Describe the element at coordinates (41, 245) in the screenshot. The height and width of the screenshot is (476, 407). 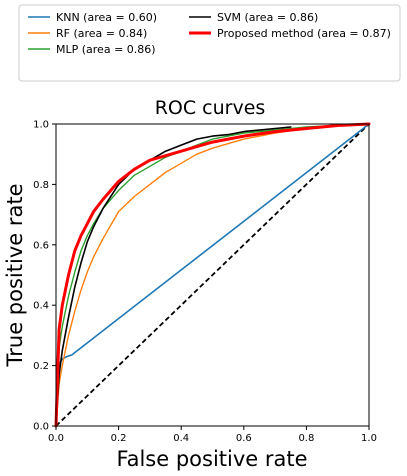
I see `y-tick-label: 0.6` at that location.